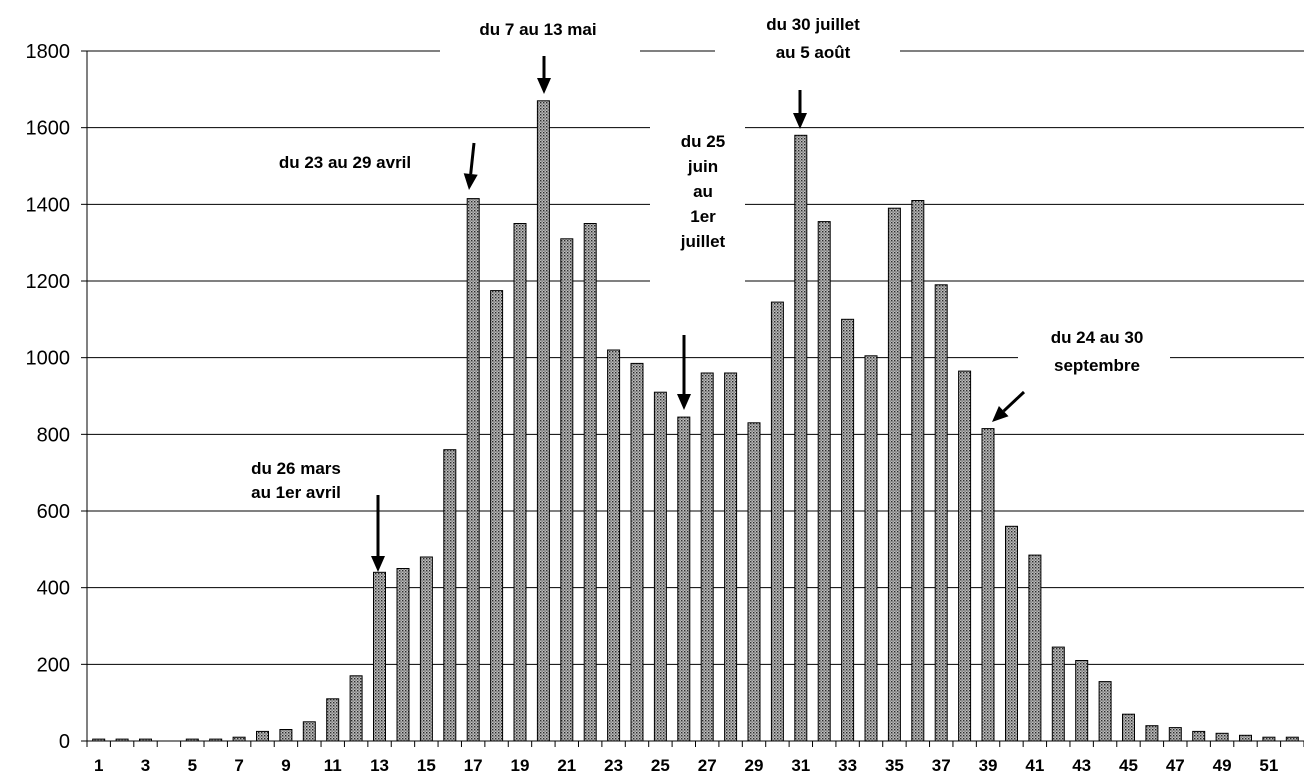  What do you see at coordinates (520, 765) in the screenshot?
I see `x-tick-label: 19` at bounding box center [520, 765].